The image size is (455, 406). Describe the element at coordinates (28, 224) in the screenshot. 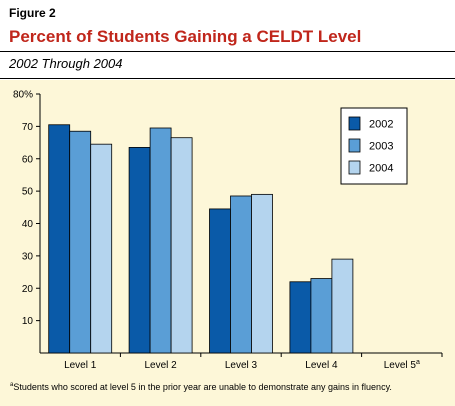

I see `y-tick-label: 40` at that location.